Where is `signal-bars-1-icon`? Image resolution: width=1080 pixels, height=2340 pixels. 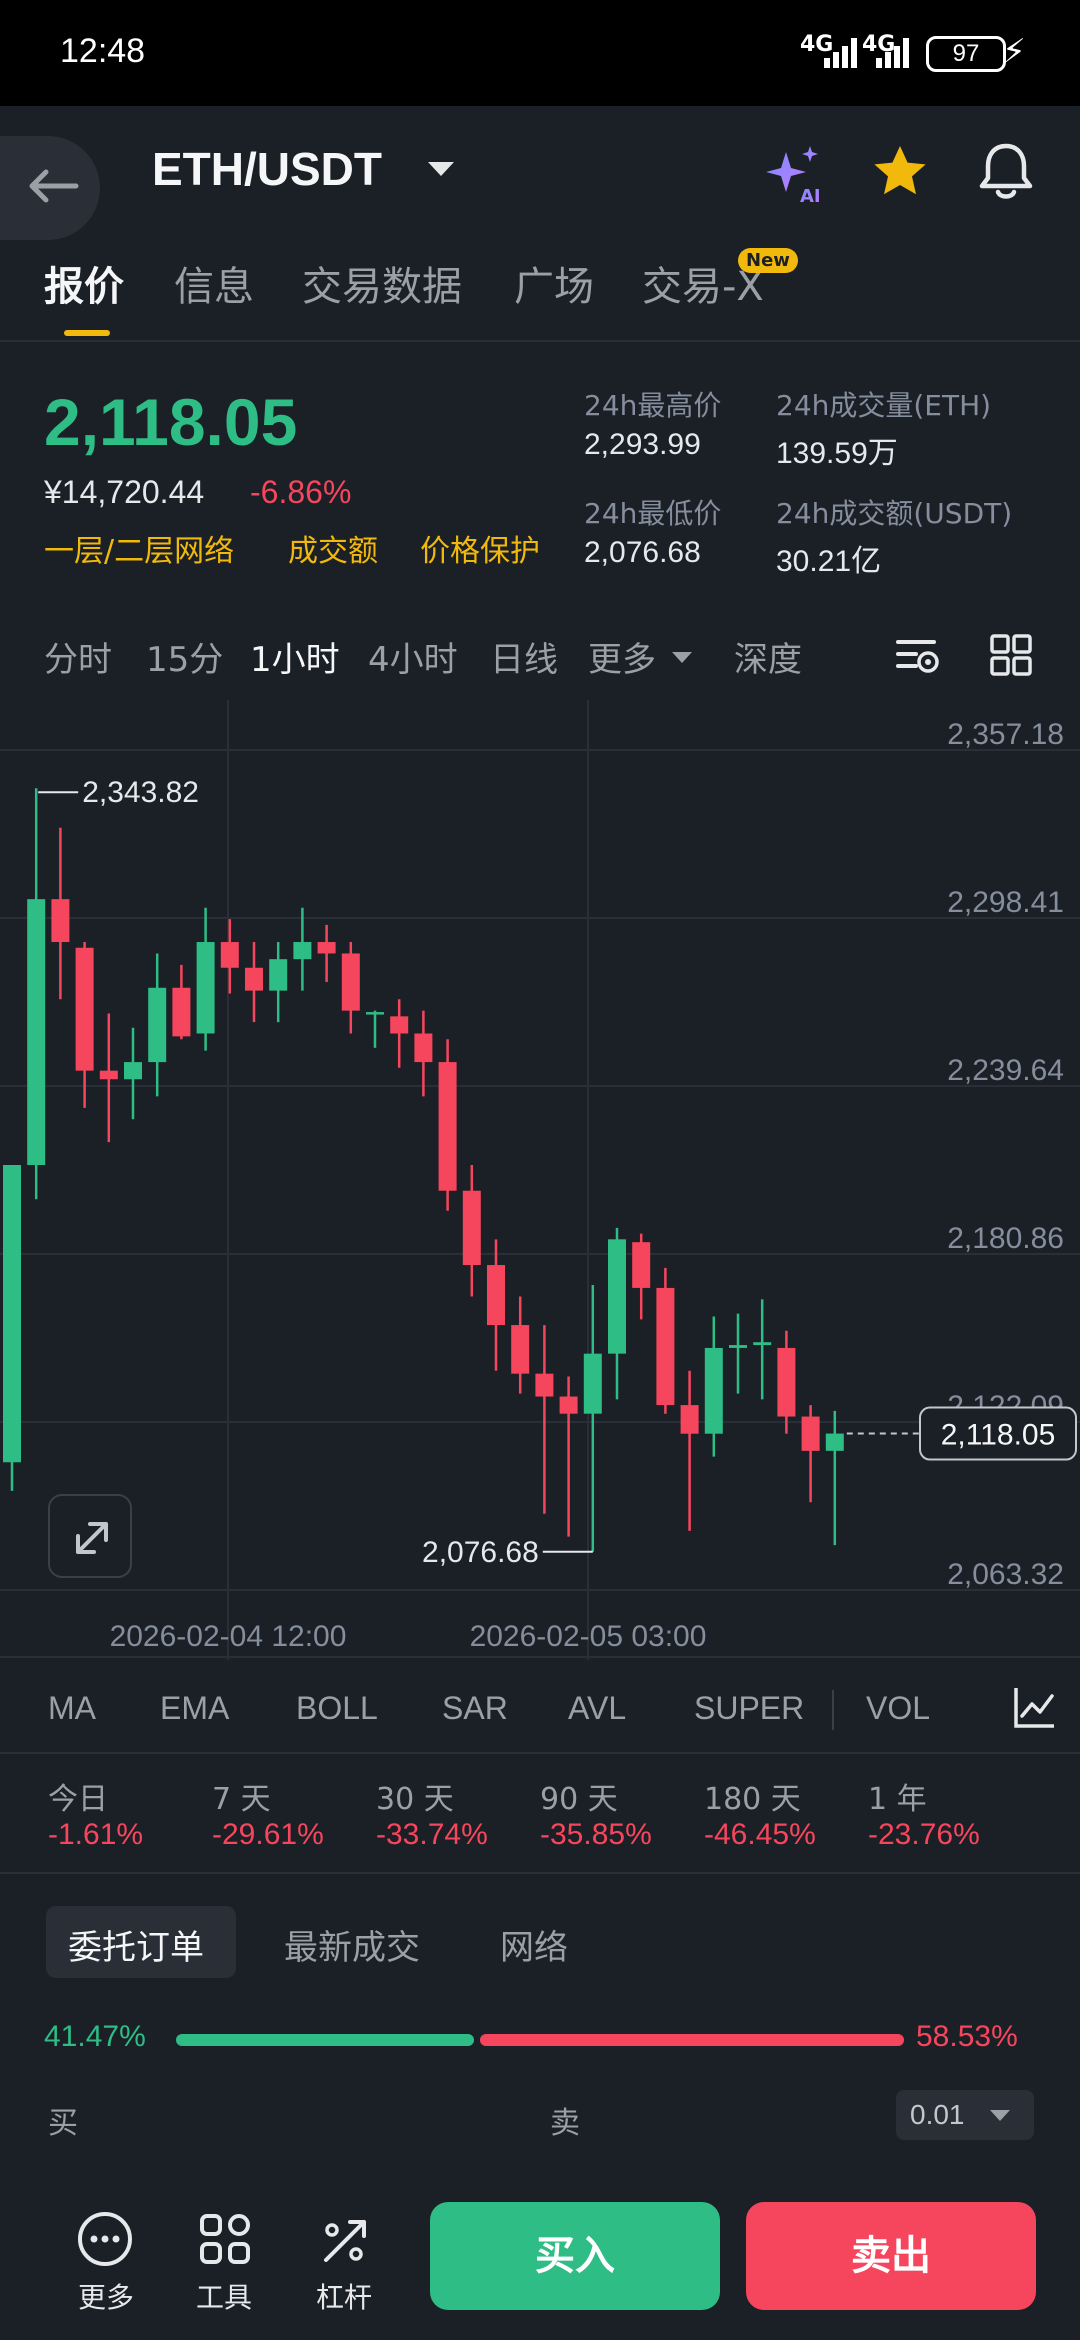 signal-bars-1-icon is located at coordinates (842, 52).